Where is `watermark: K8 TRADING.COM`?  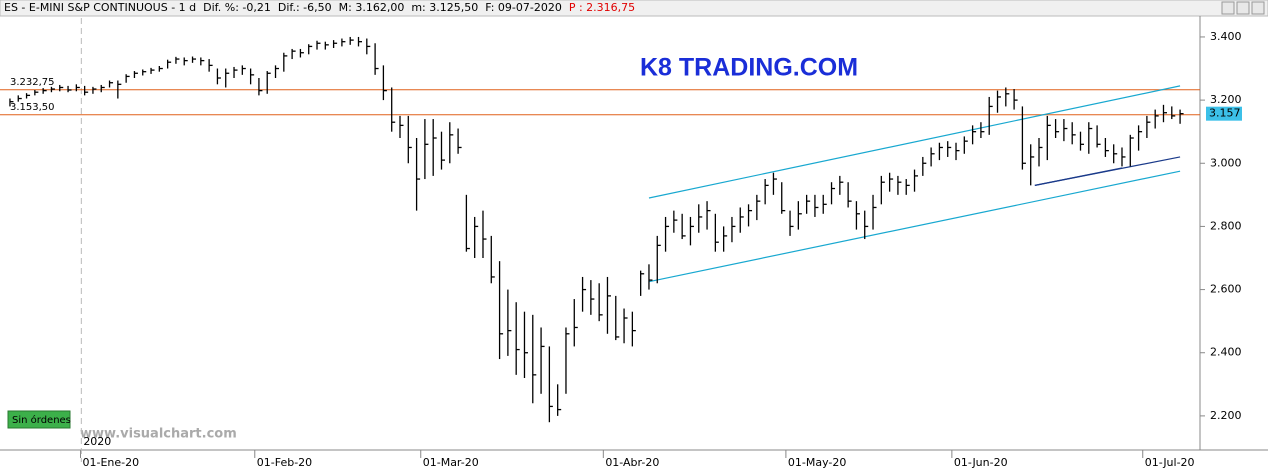
watermark: K8 TRADING.COM is located at coordinates (749, 68).